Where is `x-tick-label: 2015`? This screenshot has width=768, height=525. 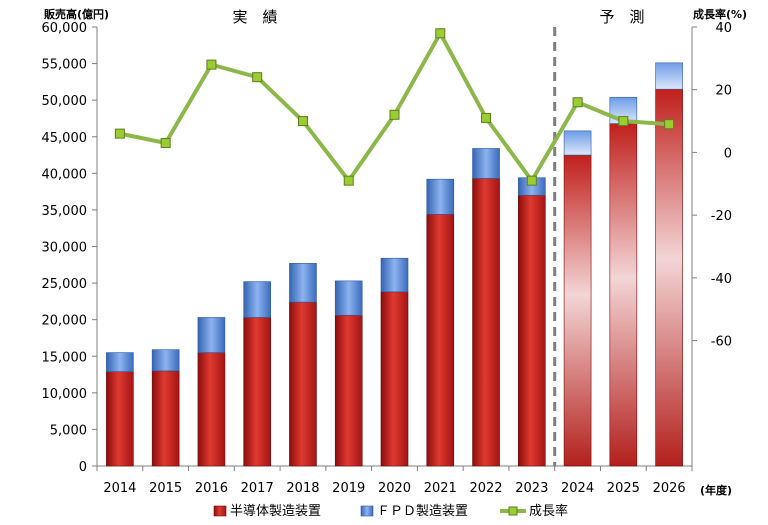 x-tick-label: 2015 is located at coordinates (165, 488).